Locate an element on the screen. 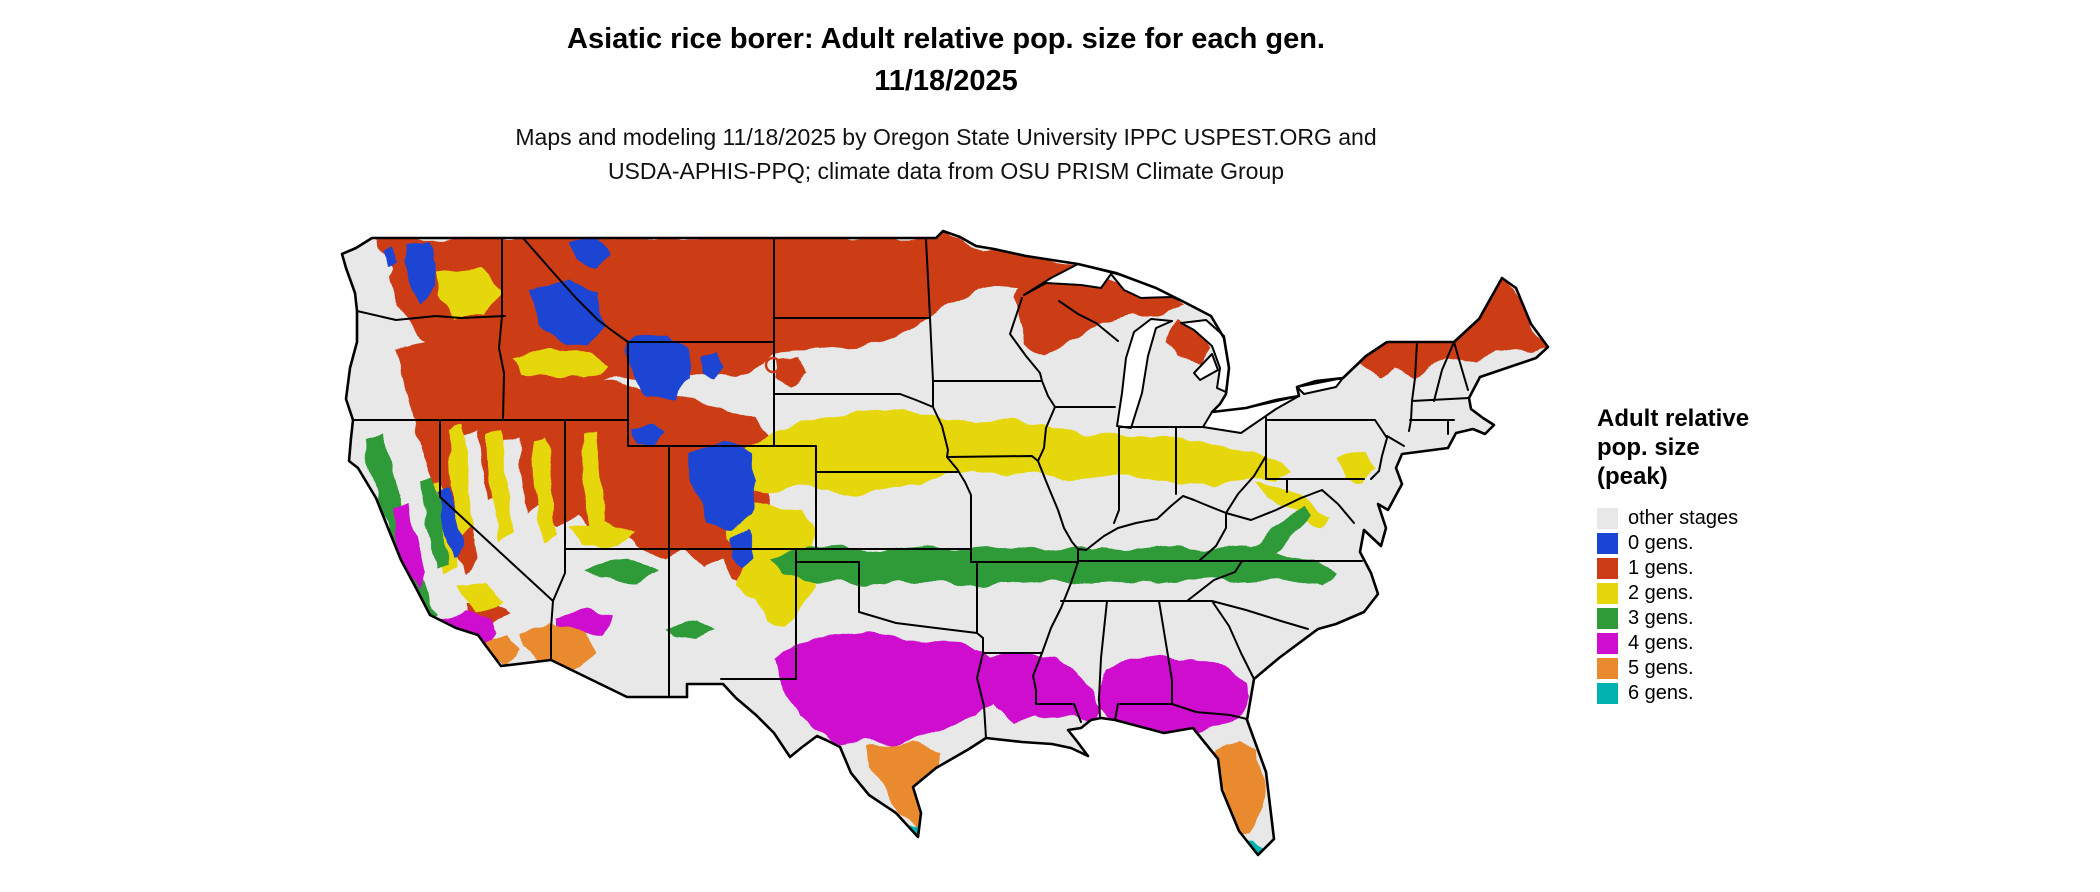 The width and height of the screenshot is (2100, 892). map-layer-6-gens is located at coordinates (1084, 839).